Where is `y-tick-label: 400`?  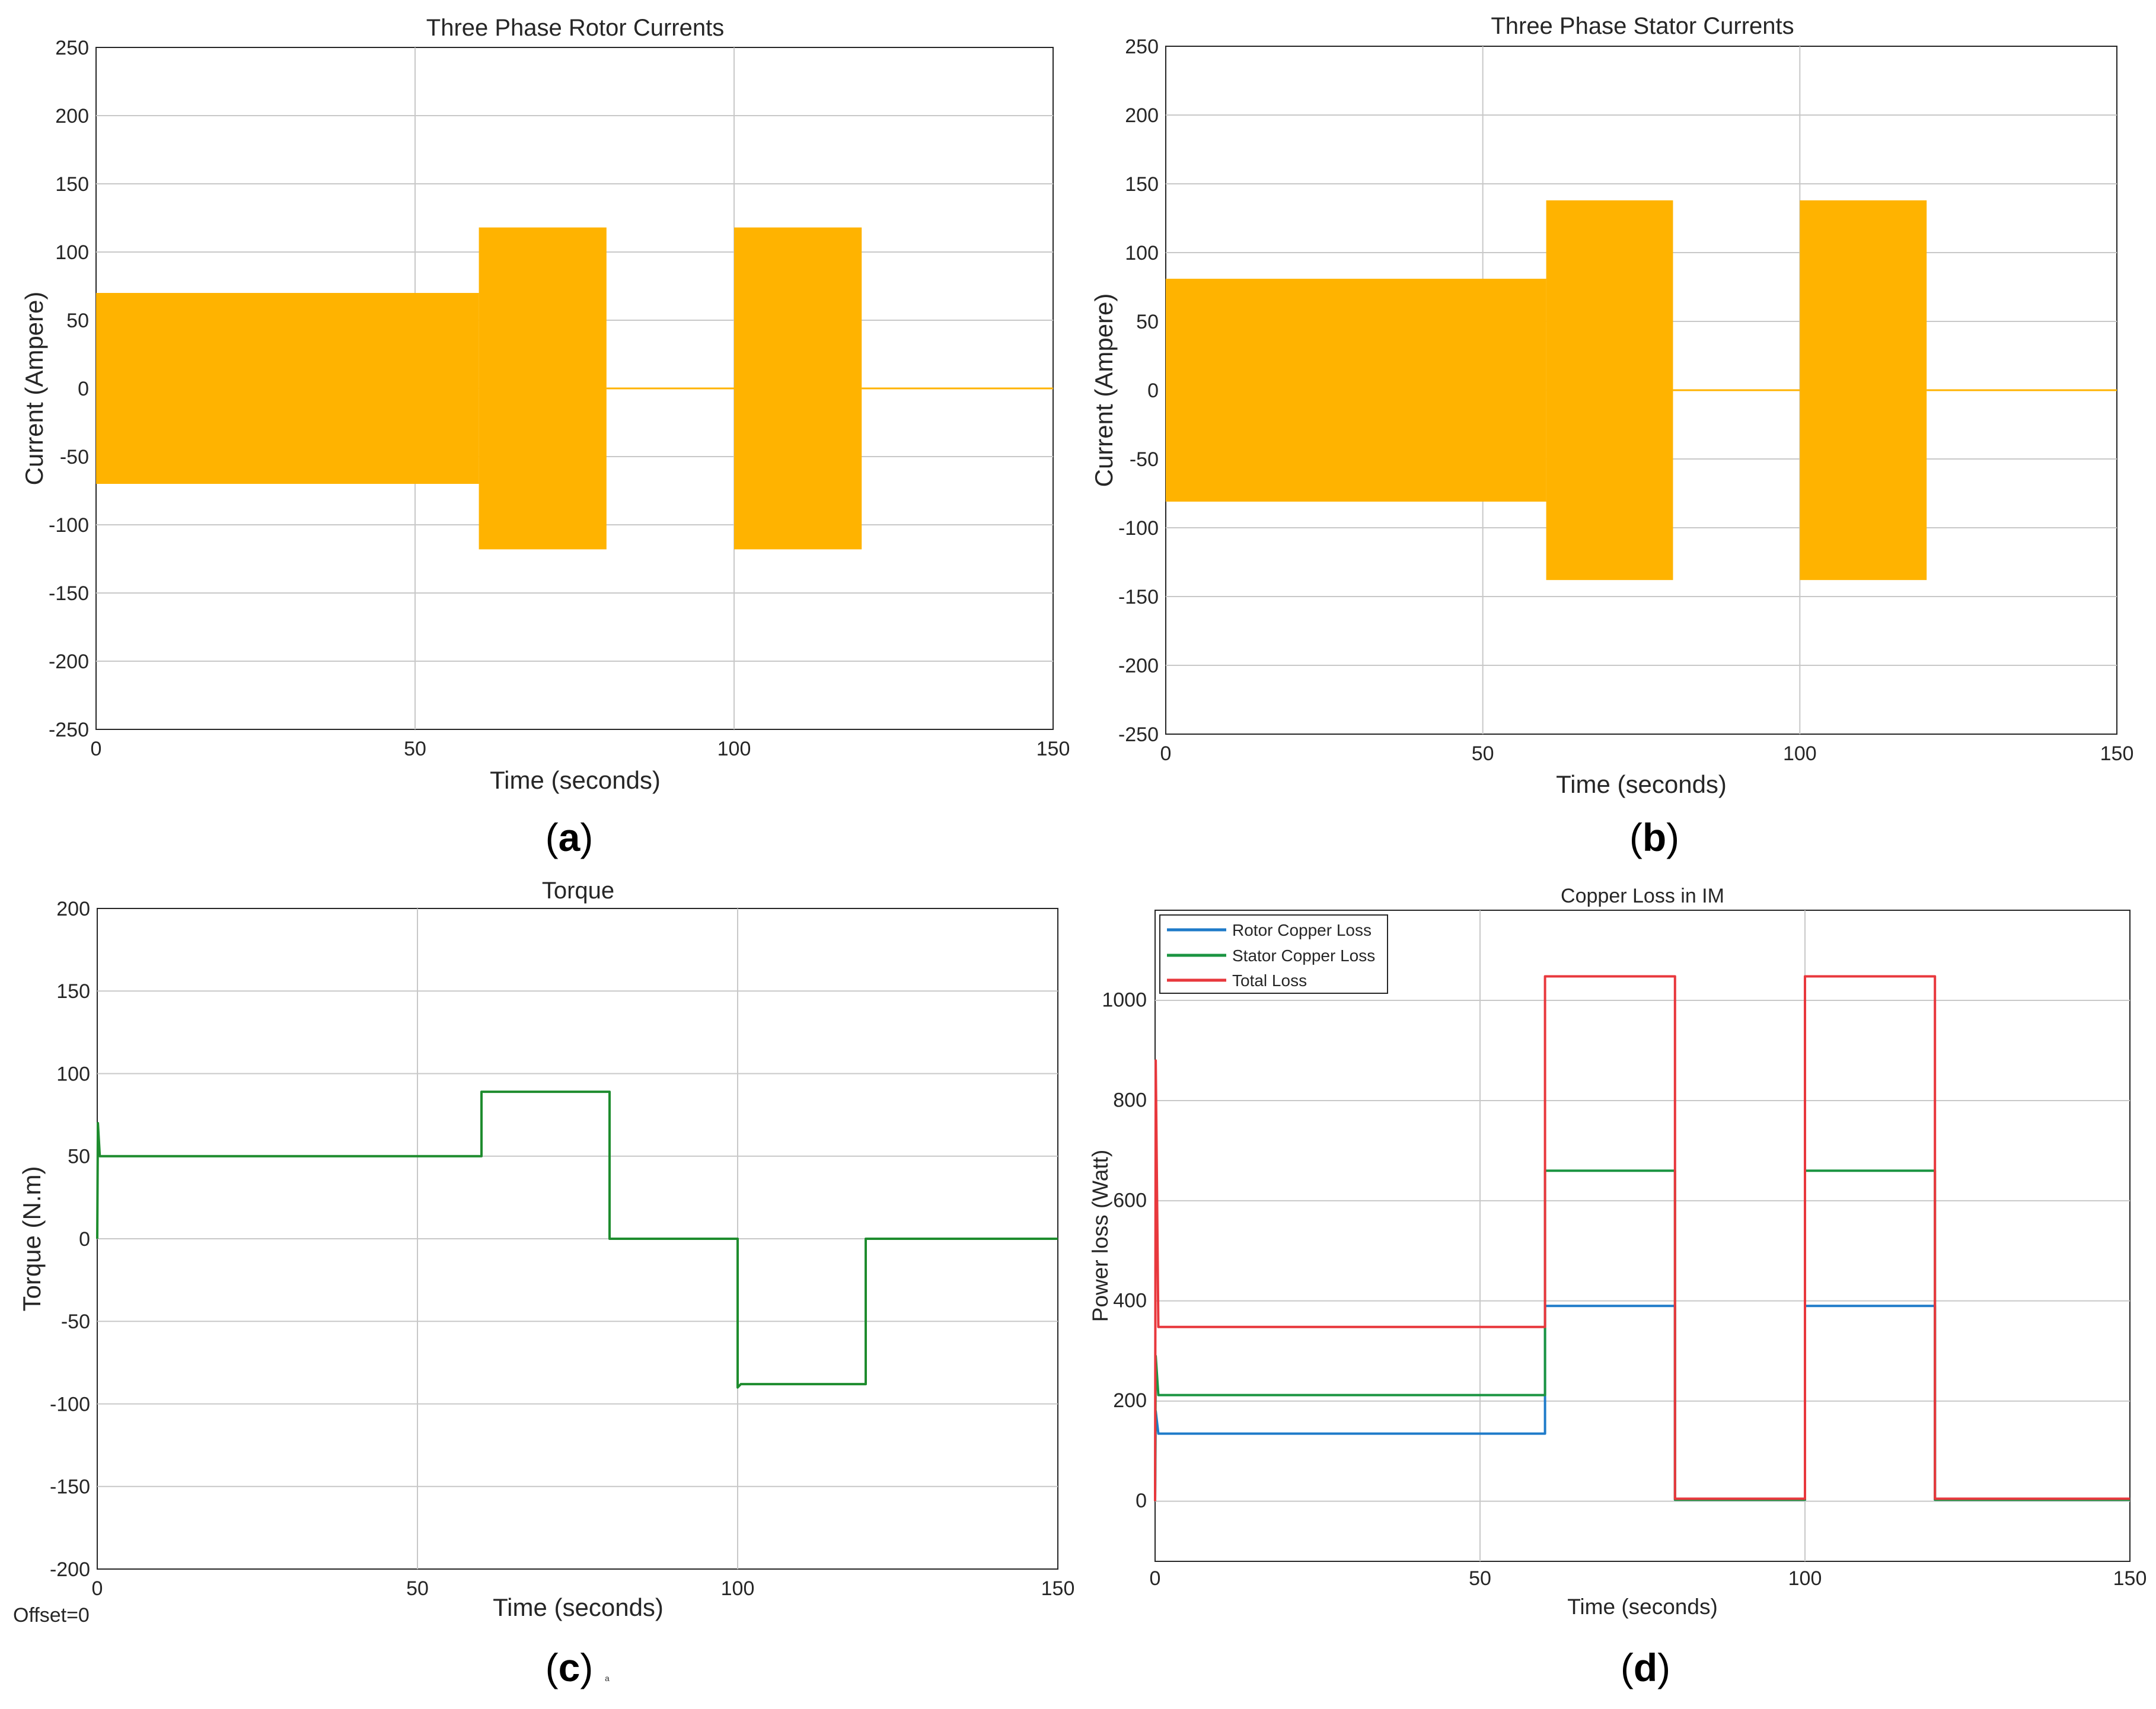
y-tick-label: 400 is located at coordinates (1130, 1300).